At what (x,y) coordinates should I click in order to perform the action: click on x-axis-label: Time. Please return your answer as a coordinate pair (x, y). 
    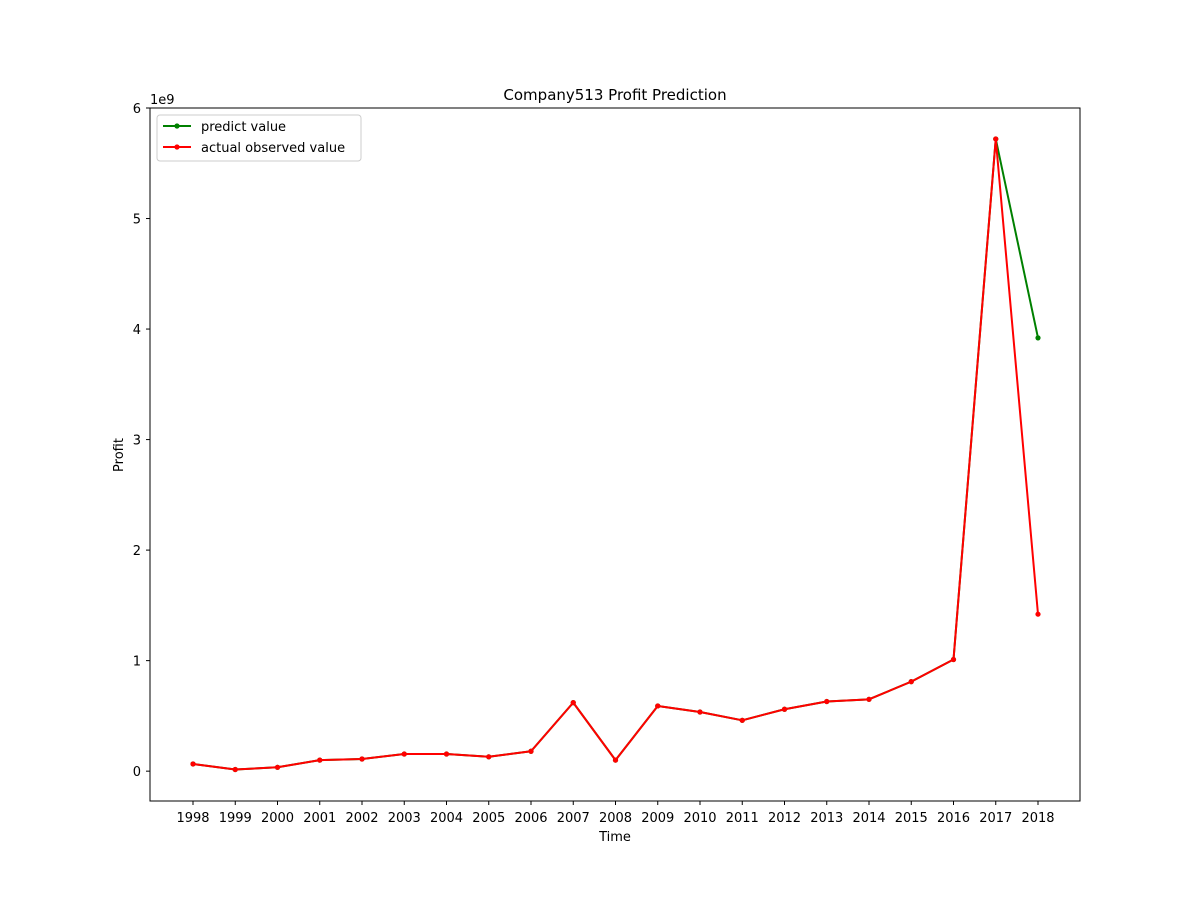
    Looking at the image, I should click on (614, 837).